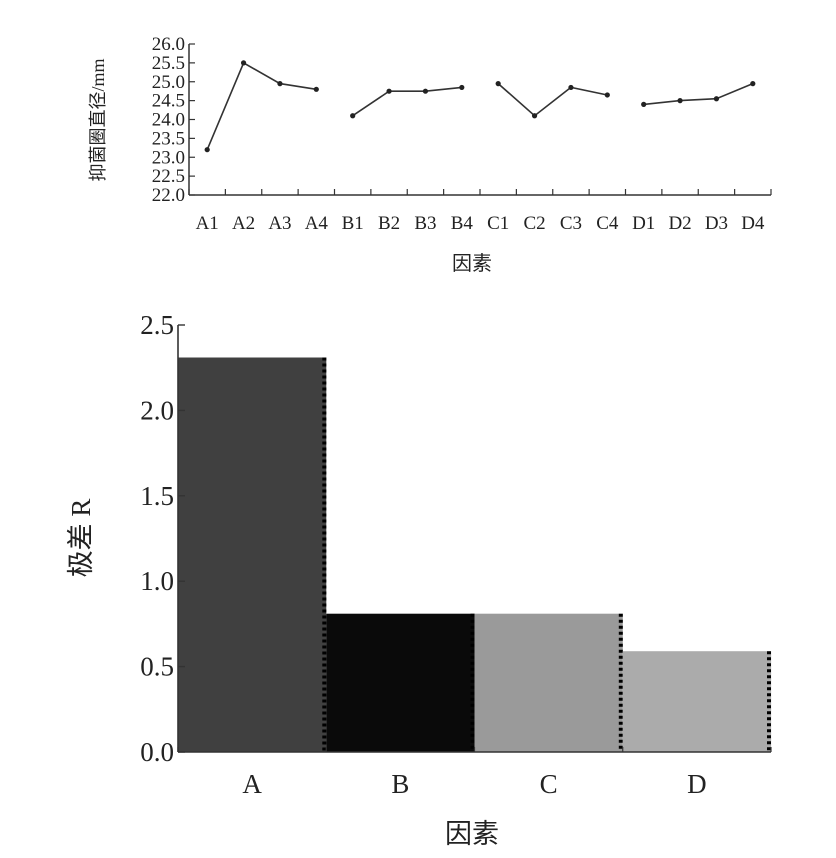 The image size is (836, 858). What do you see at coordinates (261, 106) in the screenshot?
I see `line-chart-series-A` at bounding box center [261, 106].